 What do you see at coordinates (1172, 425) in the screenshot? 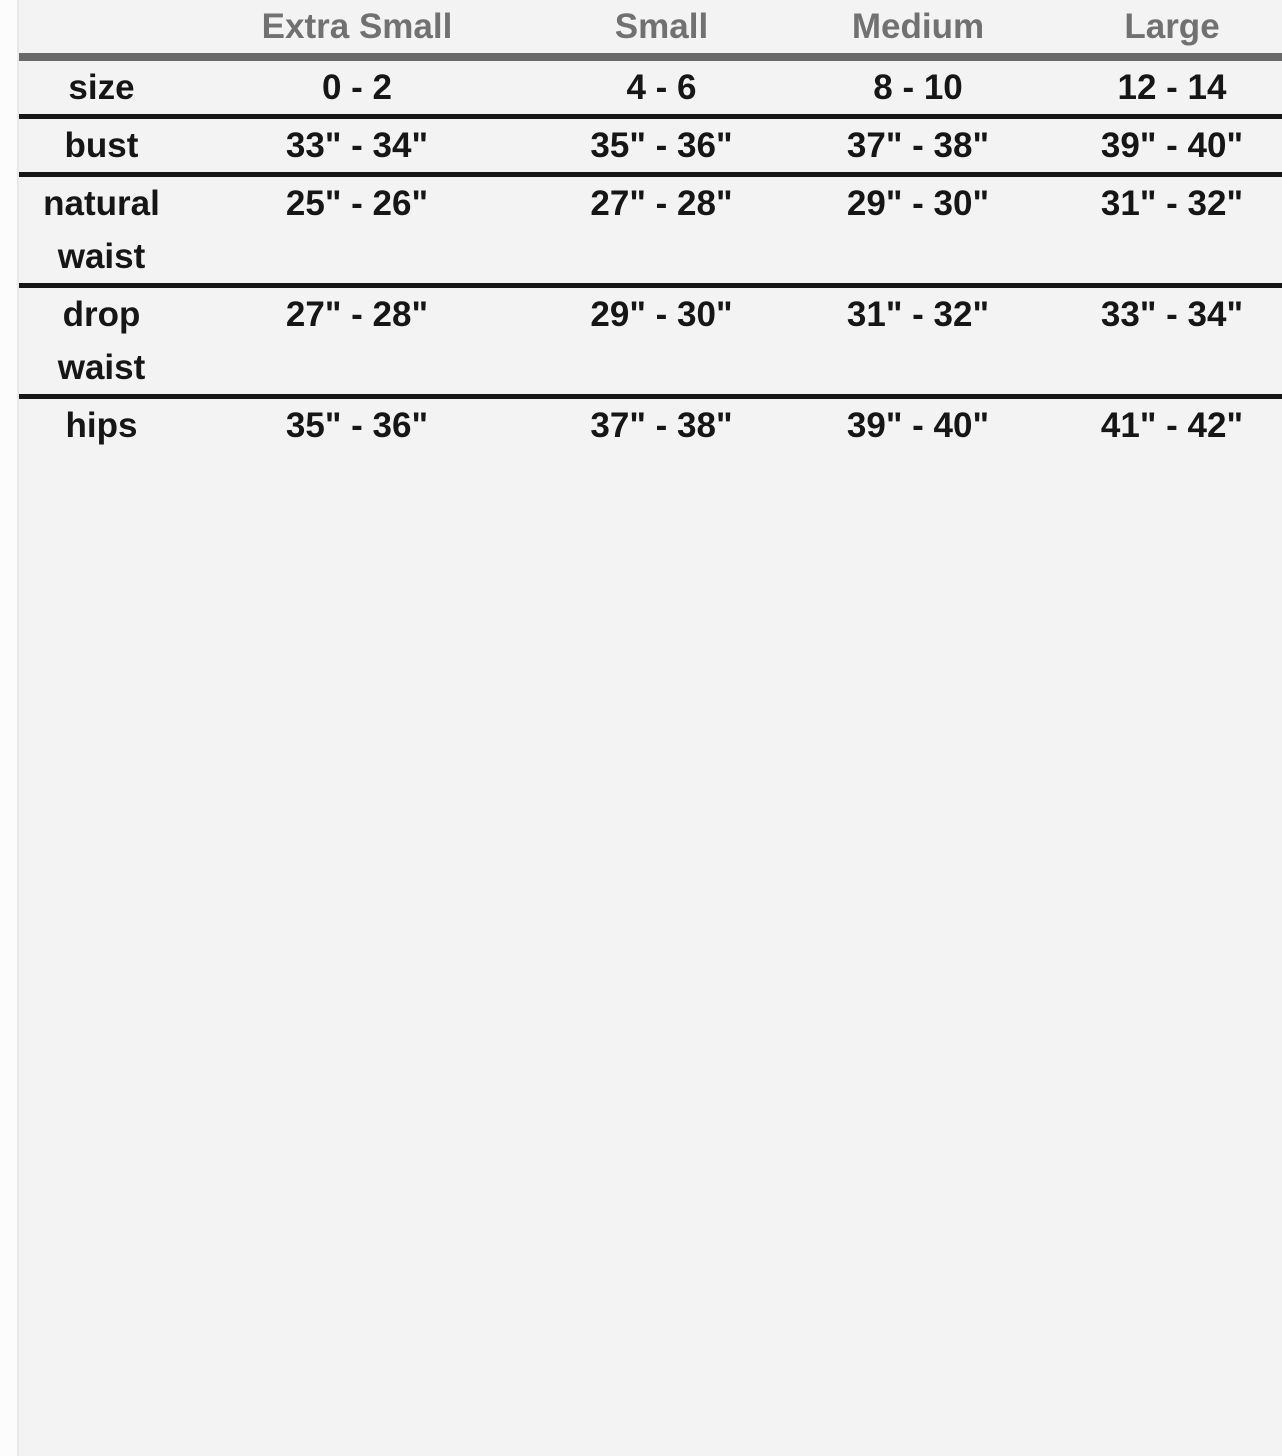
I see `size-value-cell: 41" - 42"` at bounding box center [1172, 425].